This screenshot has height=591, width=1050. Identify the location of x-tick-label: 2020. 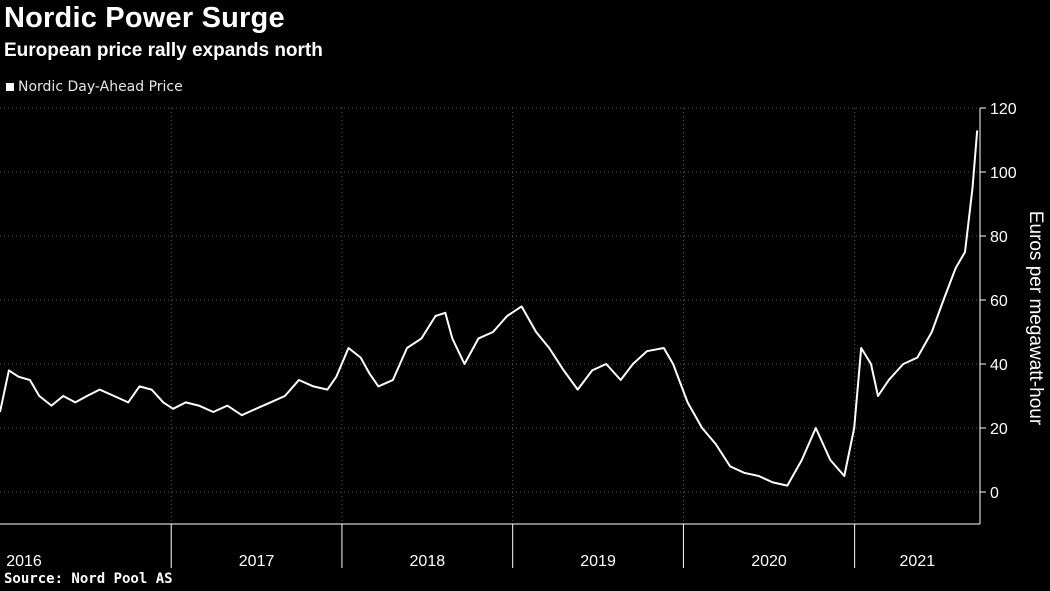
(769, 561).